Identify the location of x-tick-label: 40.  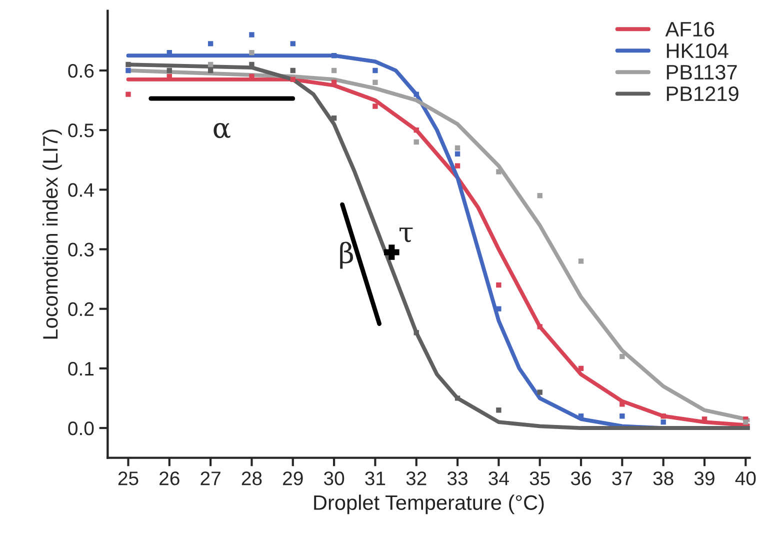
(745, 479).